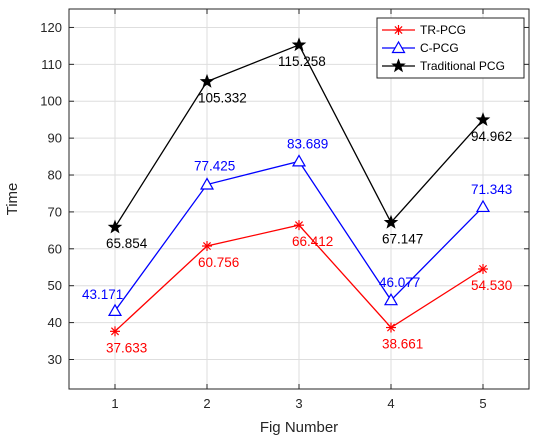 The width and height of the screenshot is (550, 441). What do you see at coordinates (299, 427) in the screenshot?
I see `x-axis-label: Fig Number` at bounding box center [299, 427].